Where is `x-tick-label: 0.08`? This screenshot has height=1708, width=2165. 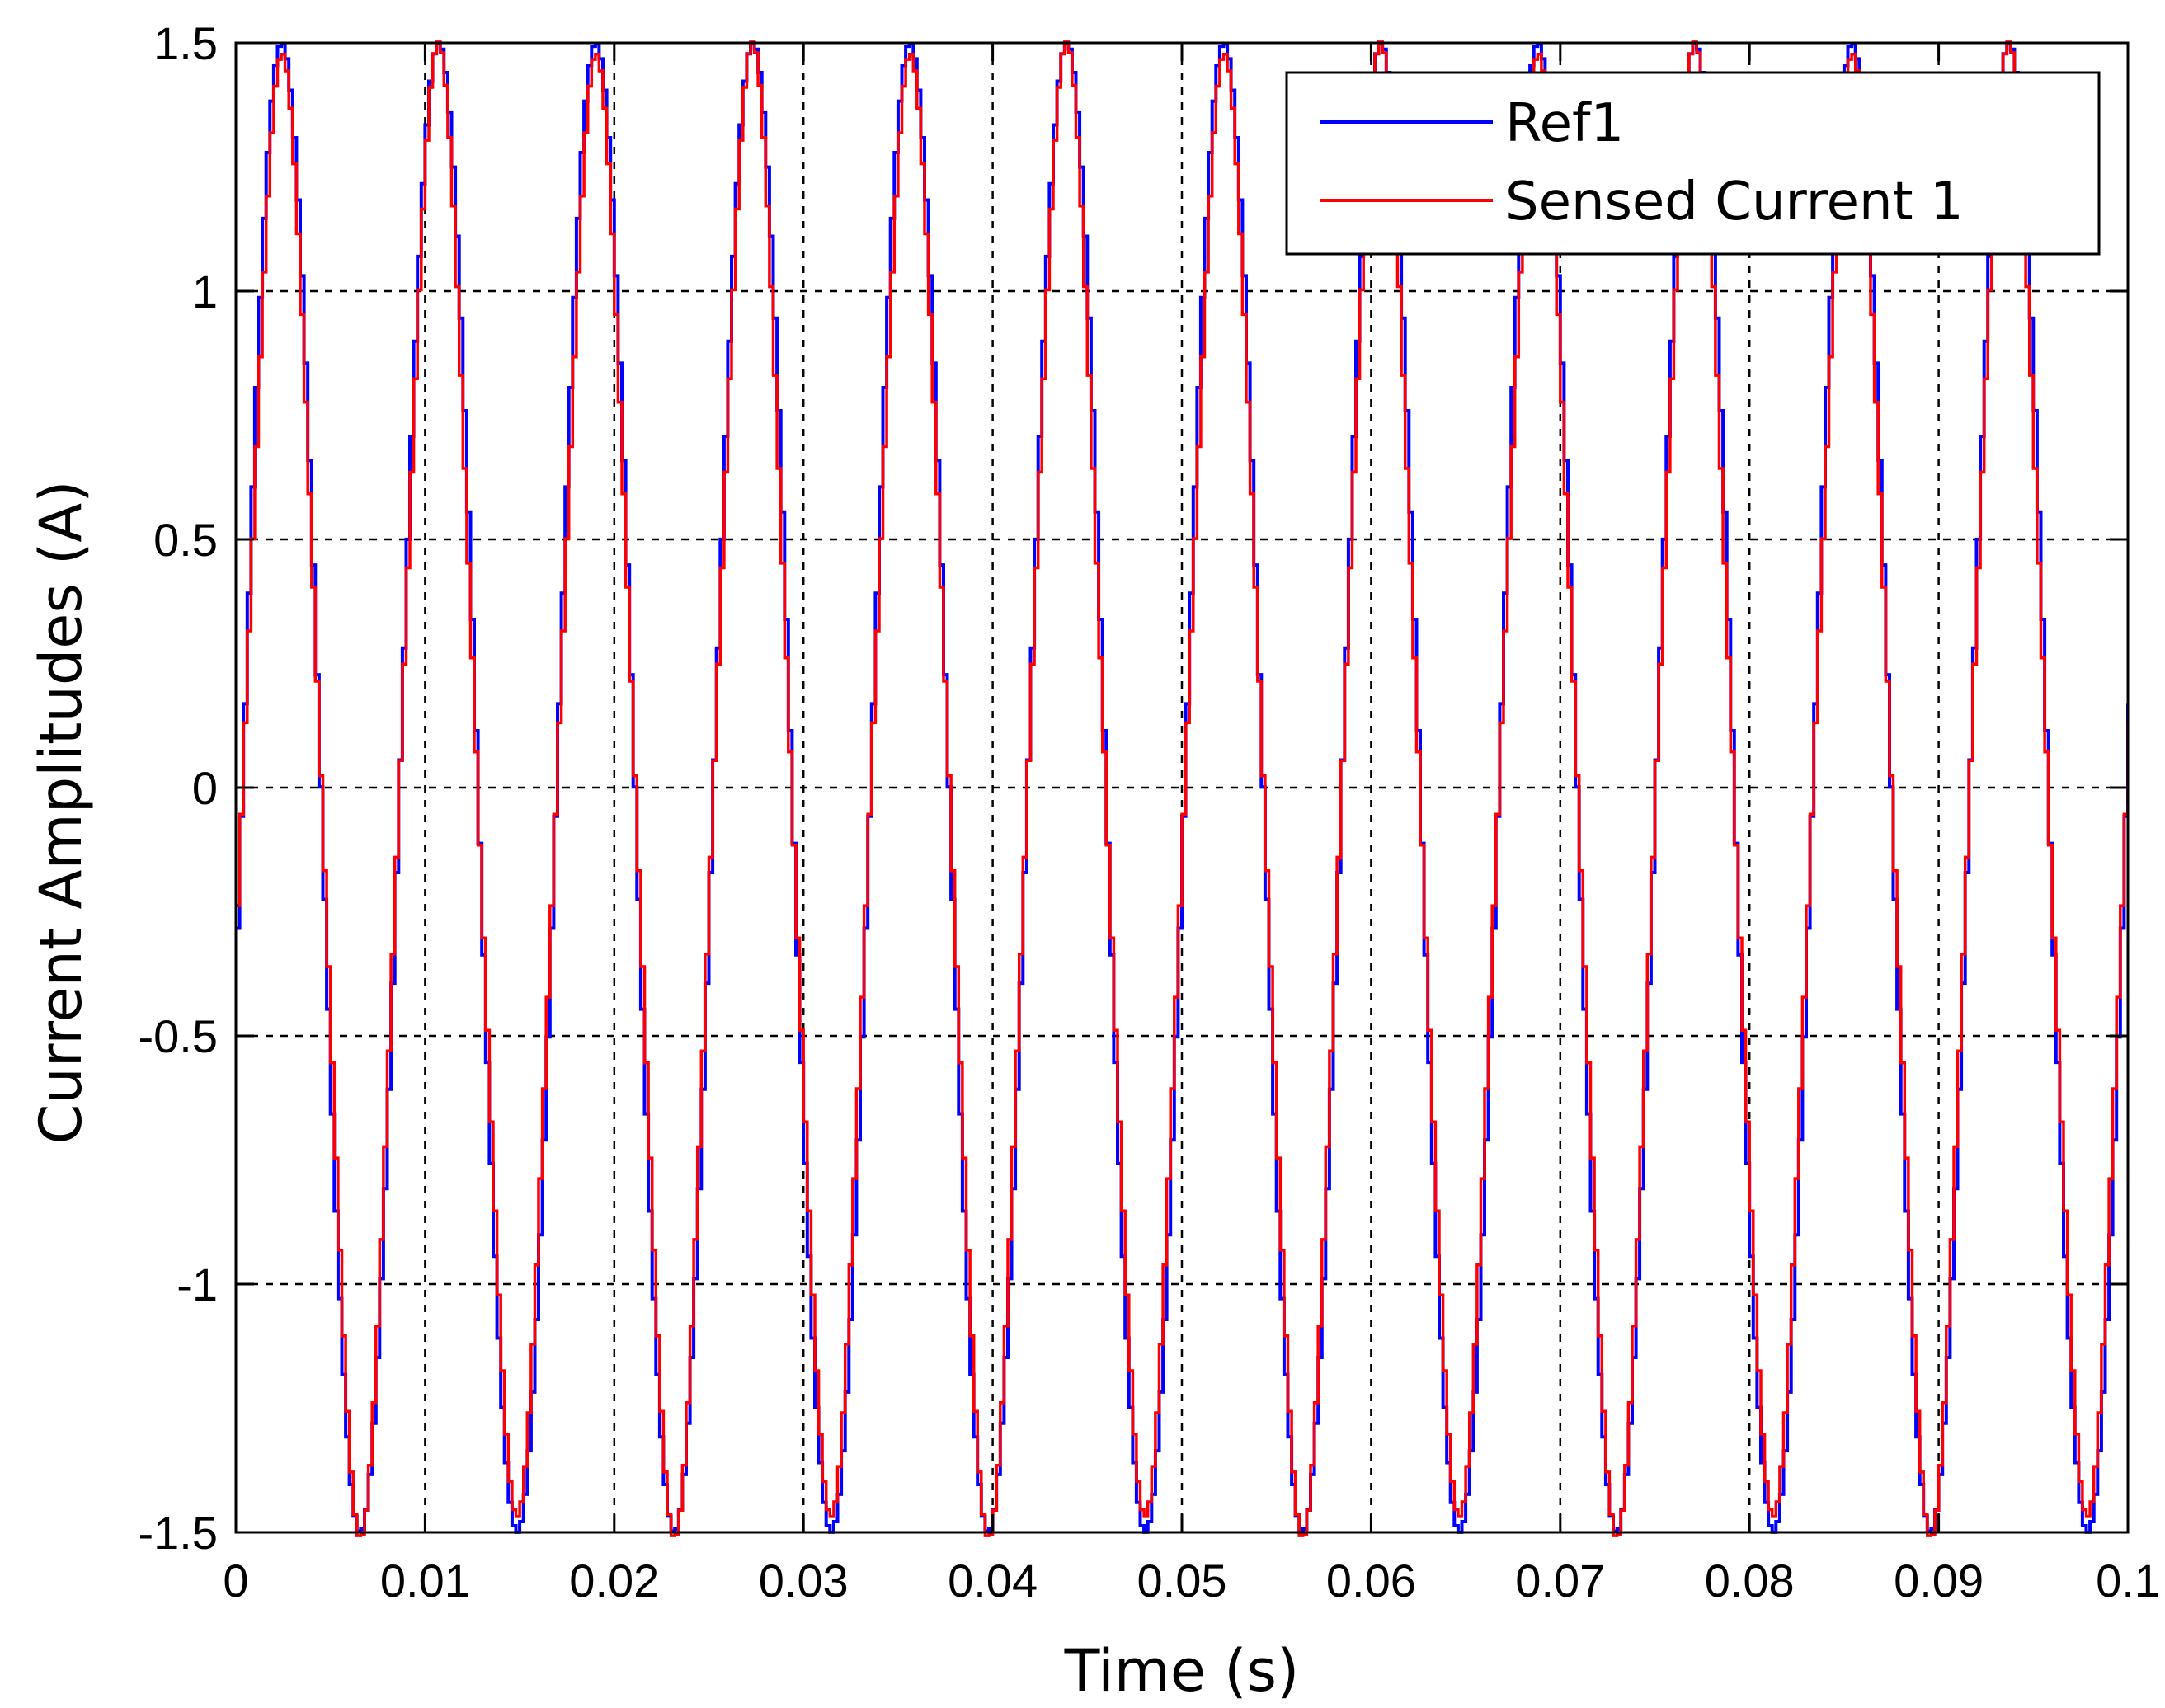 x-tick-label: 0.08 is located at coordinates (1750, 1581).